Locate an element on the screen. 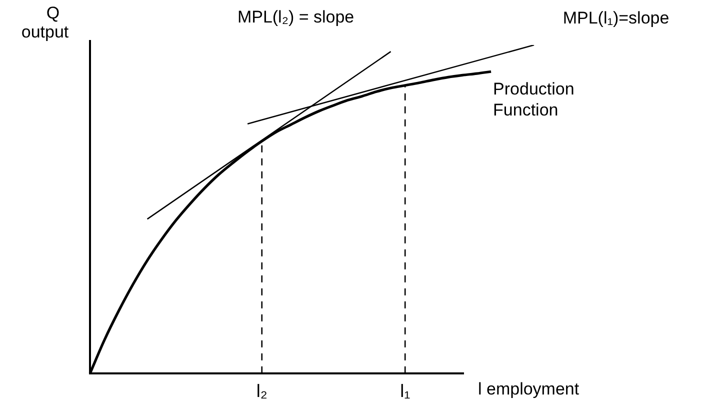 The height and width of the screenshot is (413, 703). series-label: Production Function is located at coordinates (533, 99).